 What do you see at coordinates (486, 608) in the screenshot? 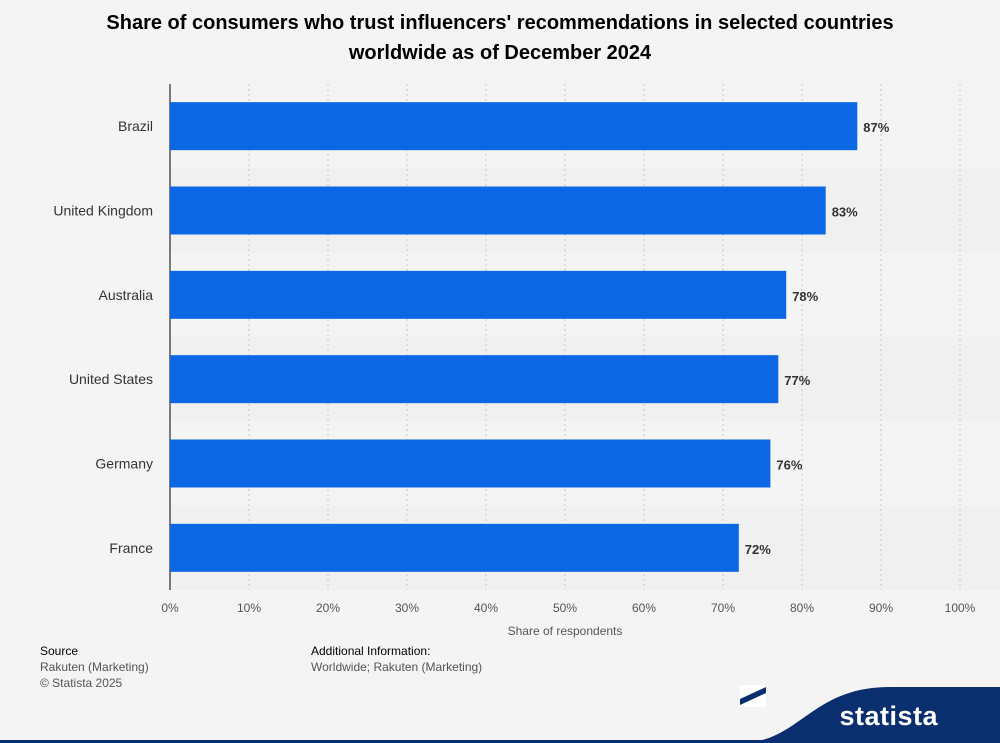
I see `x-tick-label: 40%` at bounding box center [486, 608].